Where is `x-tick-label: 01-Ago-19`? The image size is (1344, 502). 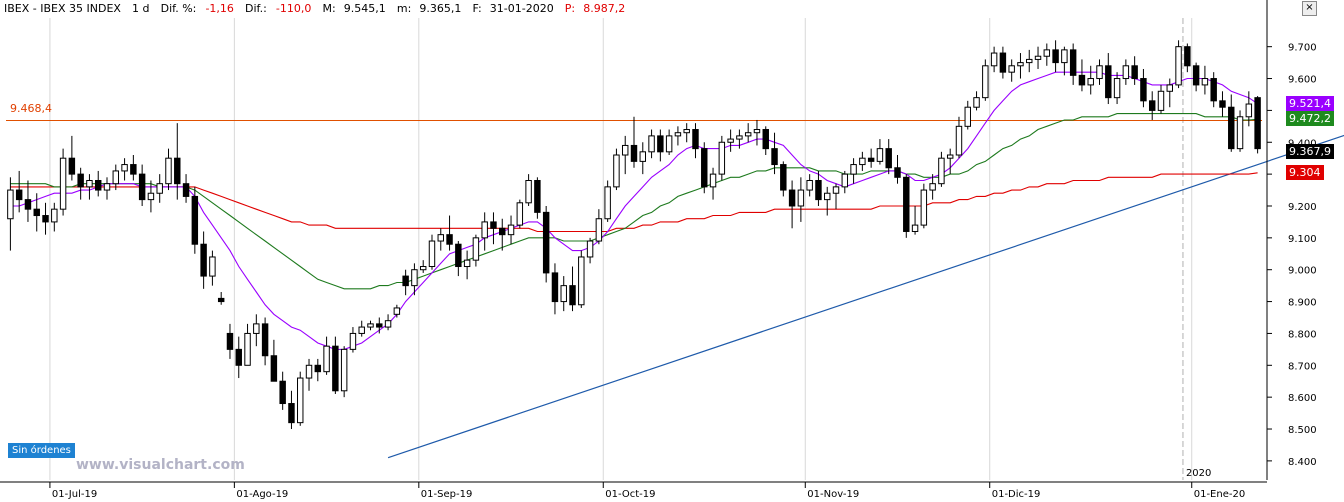 x-tick-label: 01-Ago-19 is located at coordinates (262, 494).